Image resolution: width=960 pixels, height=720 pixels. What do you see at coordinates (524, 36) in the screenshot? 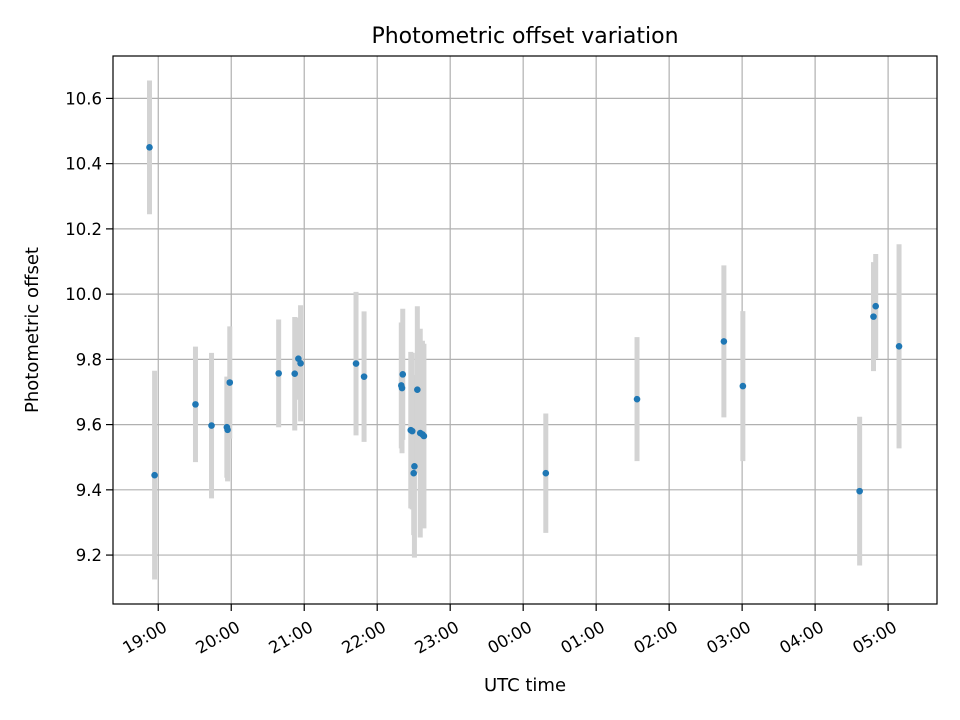
I see `chart-title: Photometric offset variation` at bounding box center [524, 36].